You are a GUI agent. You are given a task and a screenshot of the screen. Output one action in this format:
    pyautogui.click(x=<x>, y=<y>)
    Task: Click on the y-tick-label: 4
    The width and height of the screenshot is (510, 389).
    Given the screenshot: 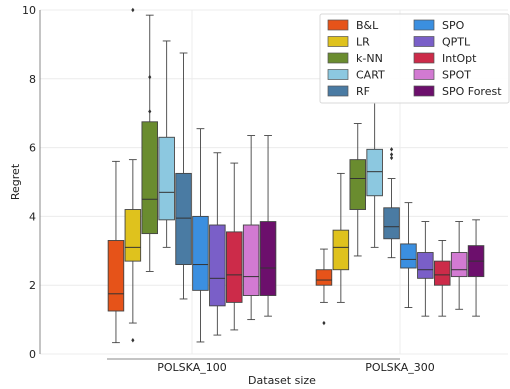 What is the action you would take?
    pyautogui.click(x=32, y=216)
    